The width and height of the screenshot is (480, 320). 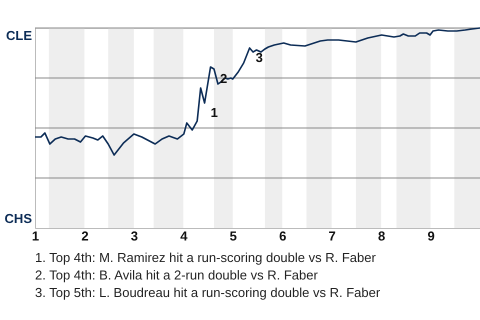 What do you see at coordinates (176, 275) in the screenshot?
I see `text: 2. Top 4th: B. Avila hit a 2-run double vs R. Faber` at bounding box center [176, 275].